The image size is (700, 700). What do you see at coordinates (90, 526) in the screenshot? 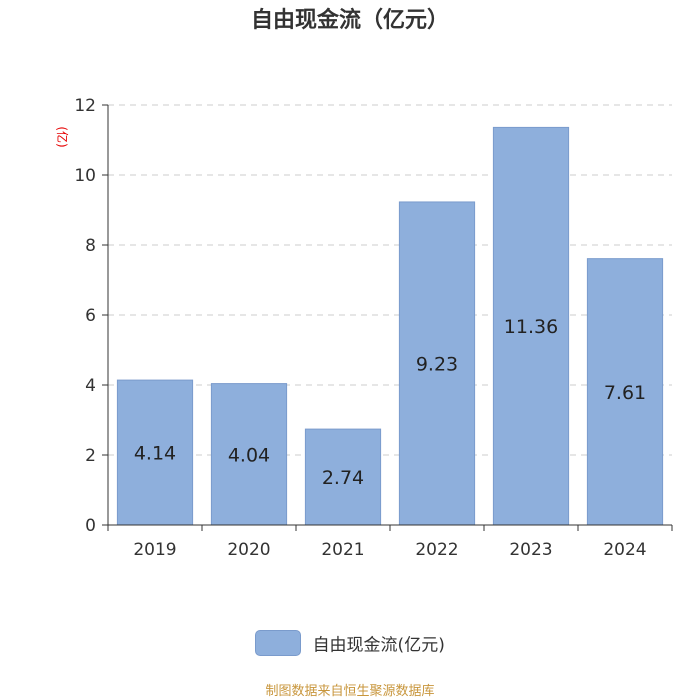
I see `y-tick-label: 0` at bounding box center [90, 526].